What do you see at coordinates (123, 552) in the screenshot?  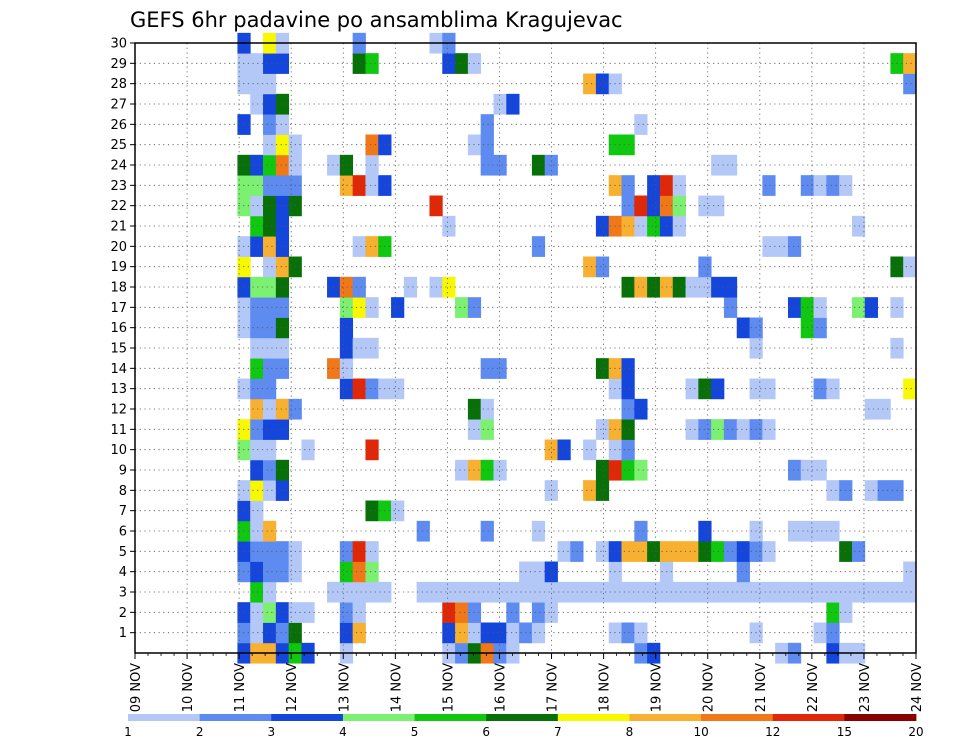 I see `y-tick-label: 5` at bounding box center [123, 552].